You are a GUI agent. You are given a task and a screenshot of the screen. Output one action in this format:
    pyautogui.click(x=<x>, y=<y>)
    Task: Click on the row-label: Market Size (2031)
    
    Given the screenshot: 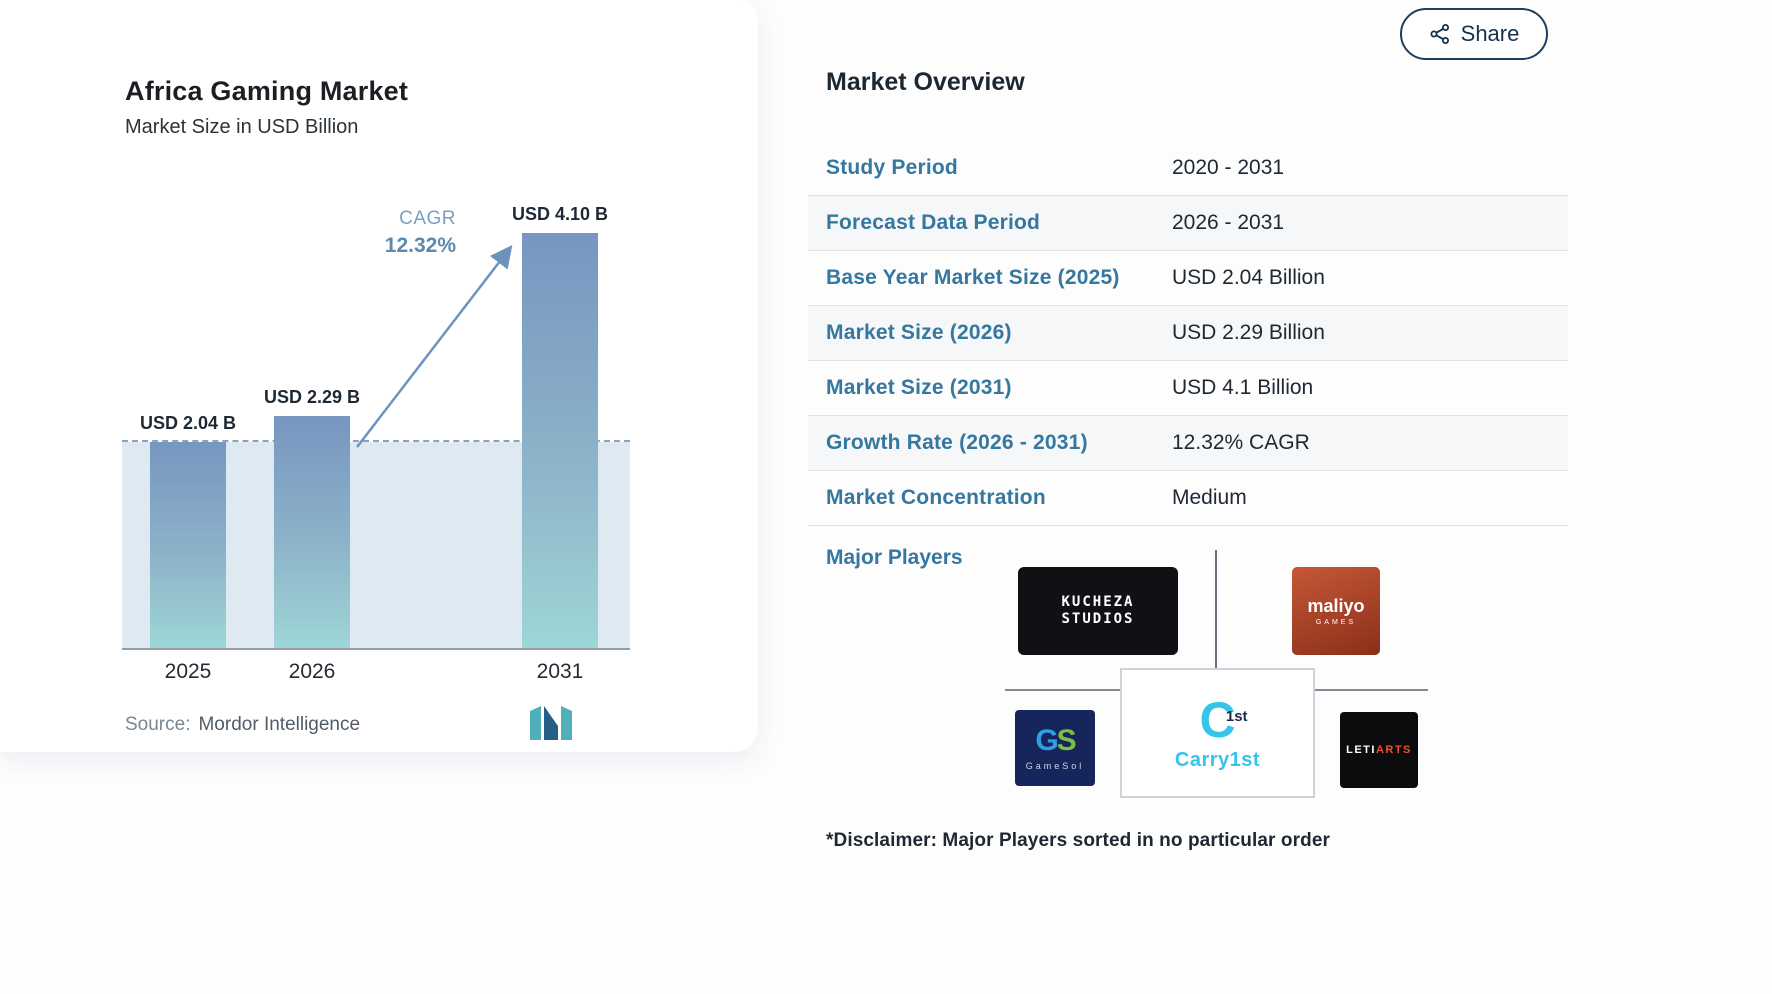 What is the action you would take?
    pyautogui.click(x=919, y=387)
    